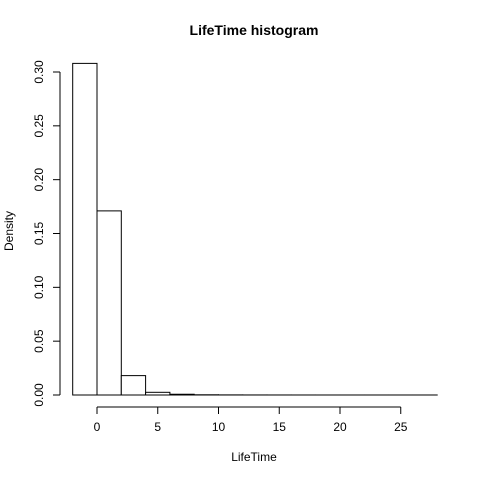 The image size is (480, 480). I want to click on y-tick-label: 0.20, so click(39, 180).